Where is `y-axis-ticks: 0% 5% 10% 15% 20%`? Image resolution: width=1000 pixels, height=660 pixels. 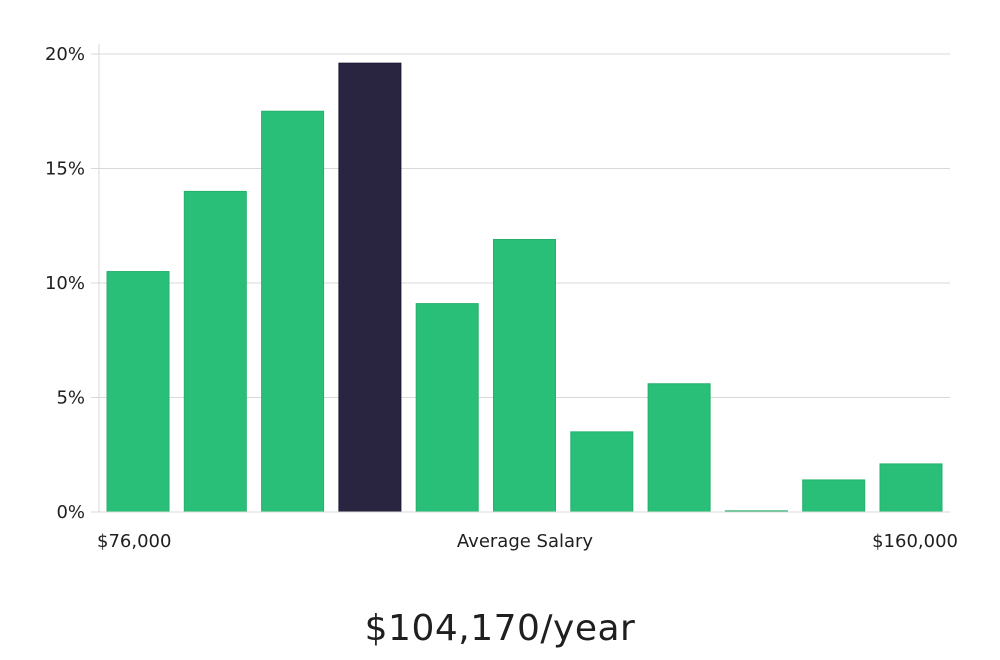 y-axis-ticks: 0% 5% 10% 15% 20% is located at coordinates (72, 283).